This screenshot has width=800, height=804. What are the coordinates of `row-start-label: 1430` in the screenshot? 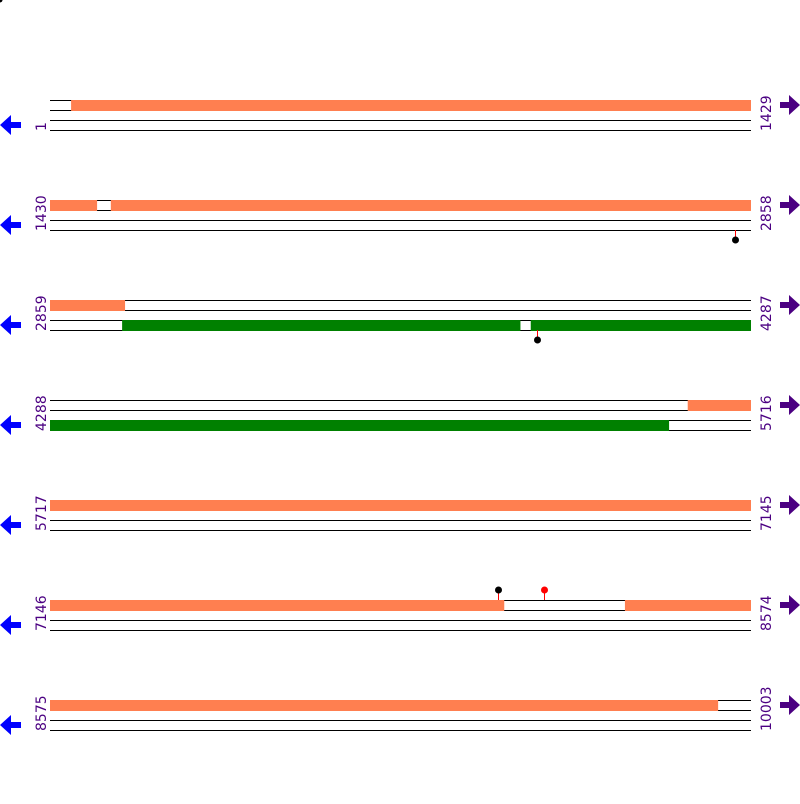 It's located at (42, 213).